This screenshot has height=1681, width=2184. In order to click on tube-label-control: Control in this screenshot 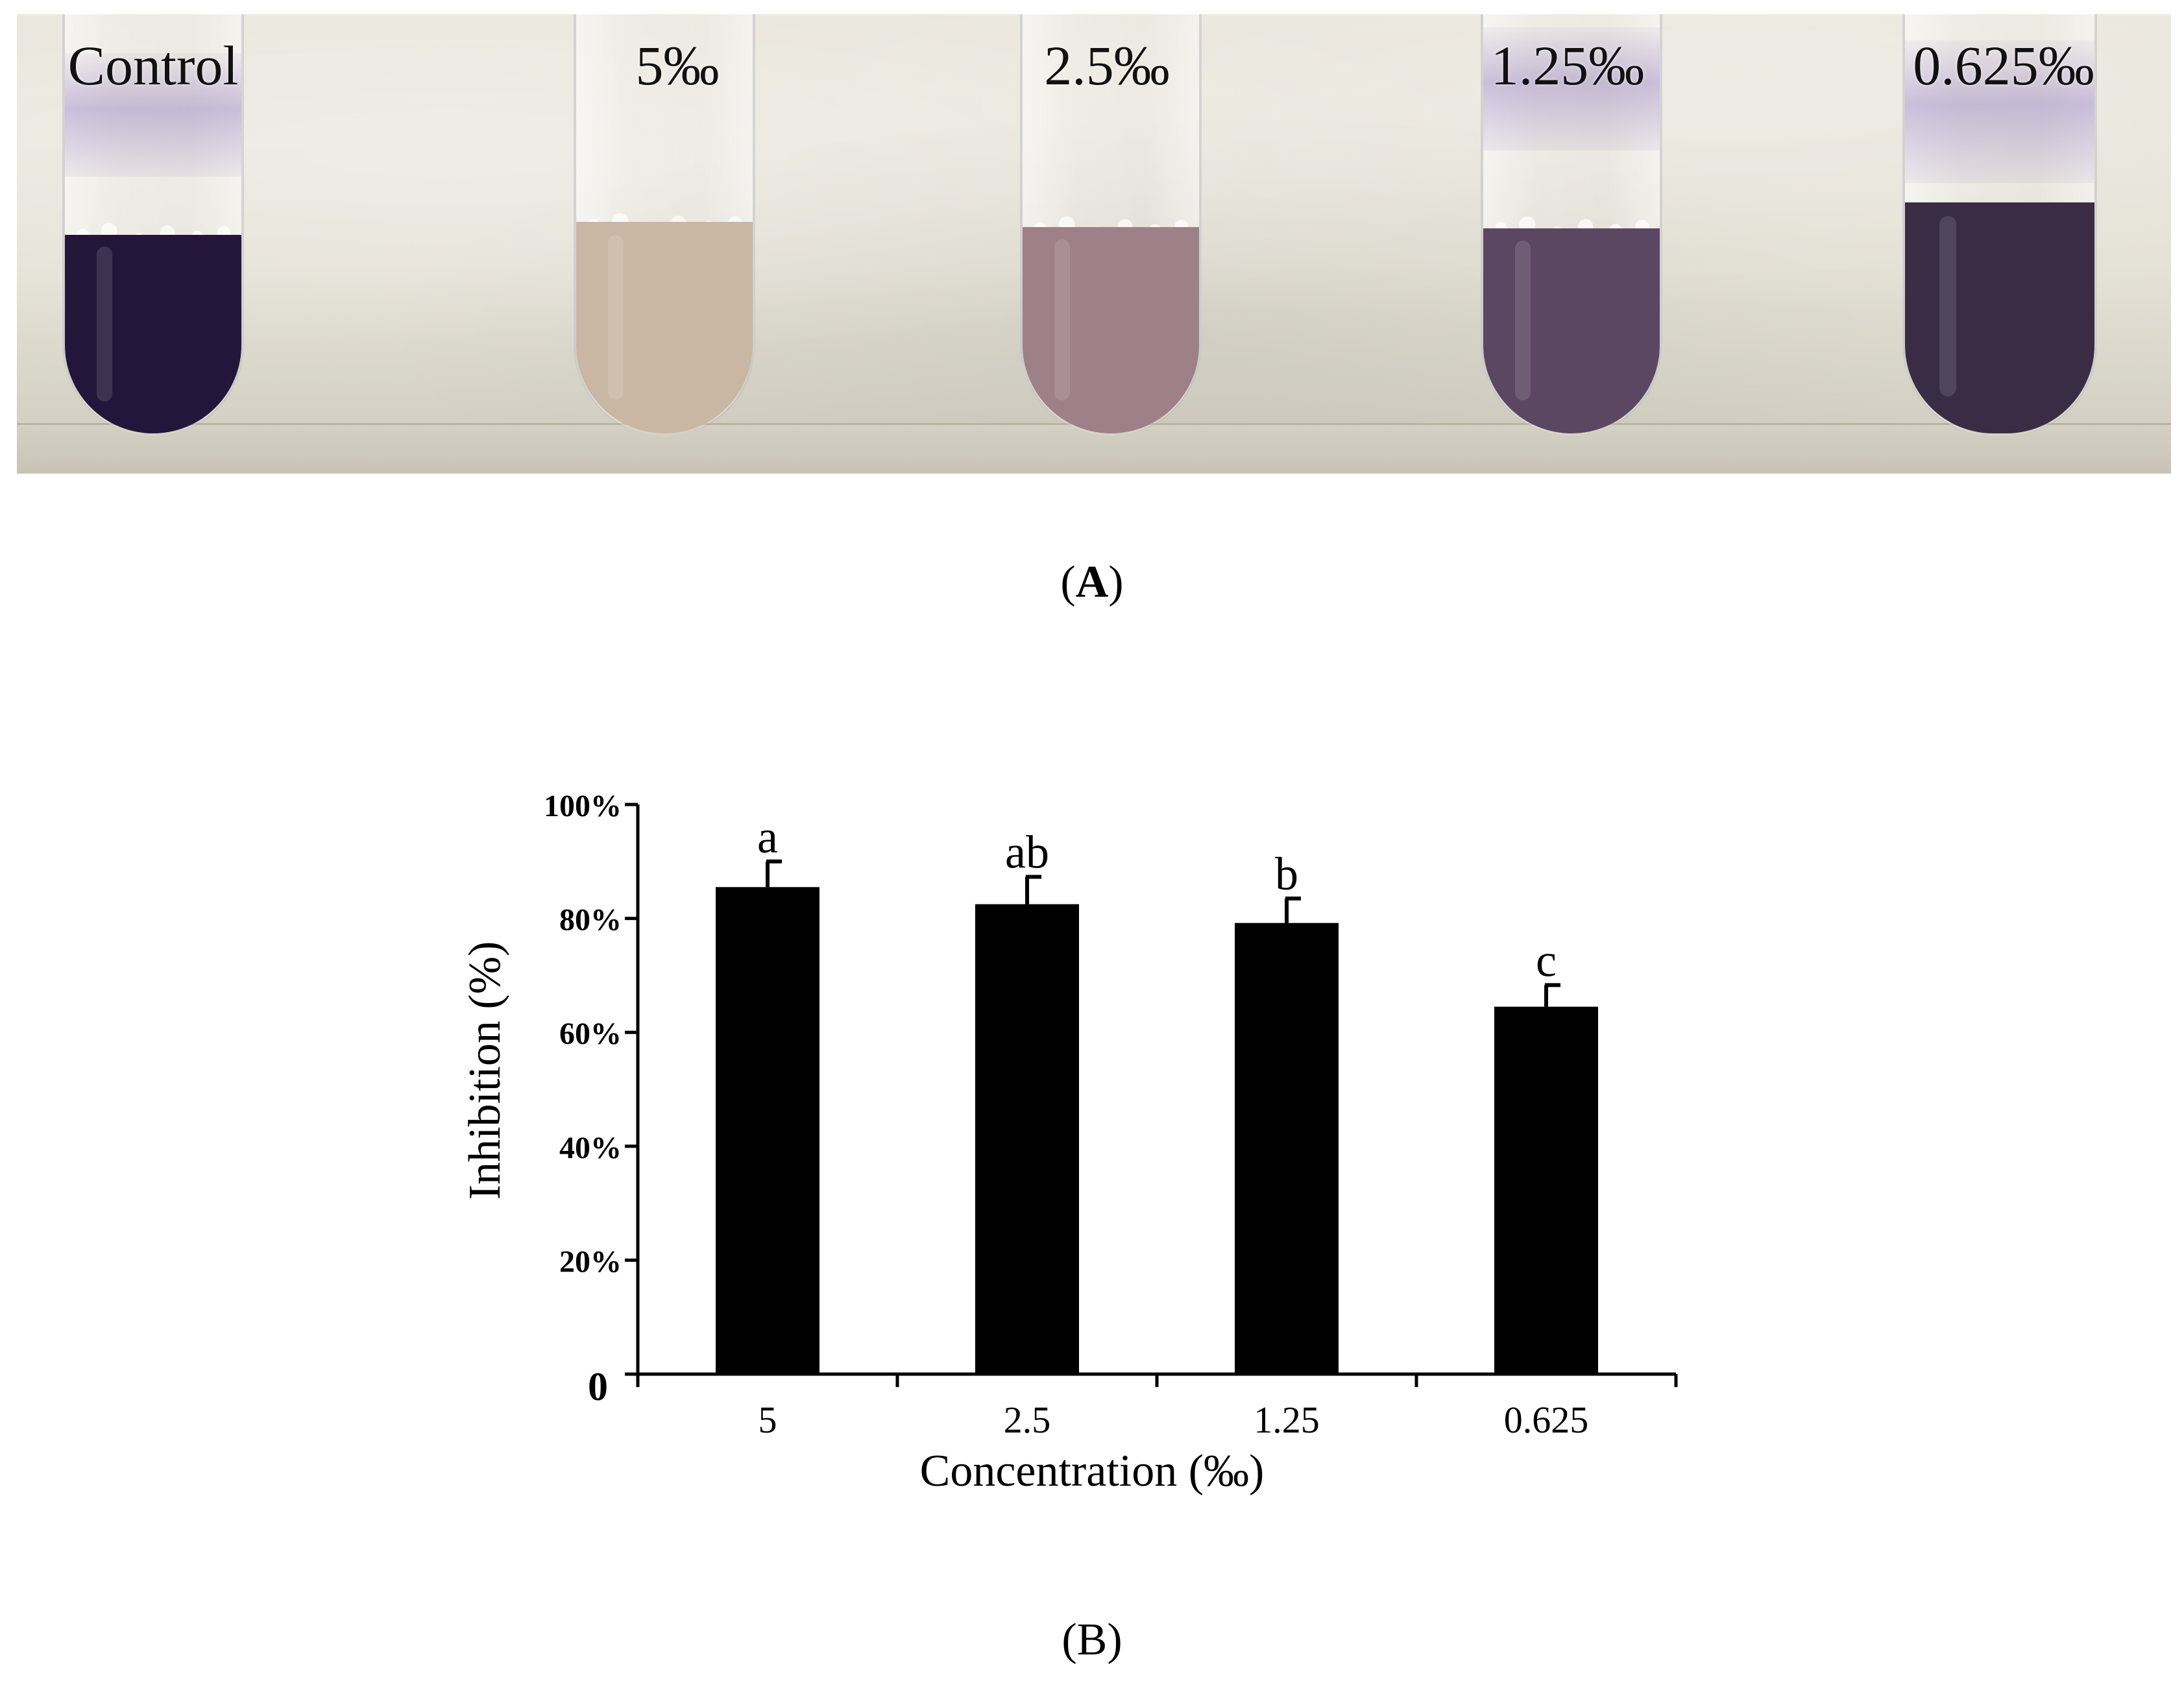, I will do `click(153, 65)`.